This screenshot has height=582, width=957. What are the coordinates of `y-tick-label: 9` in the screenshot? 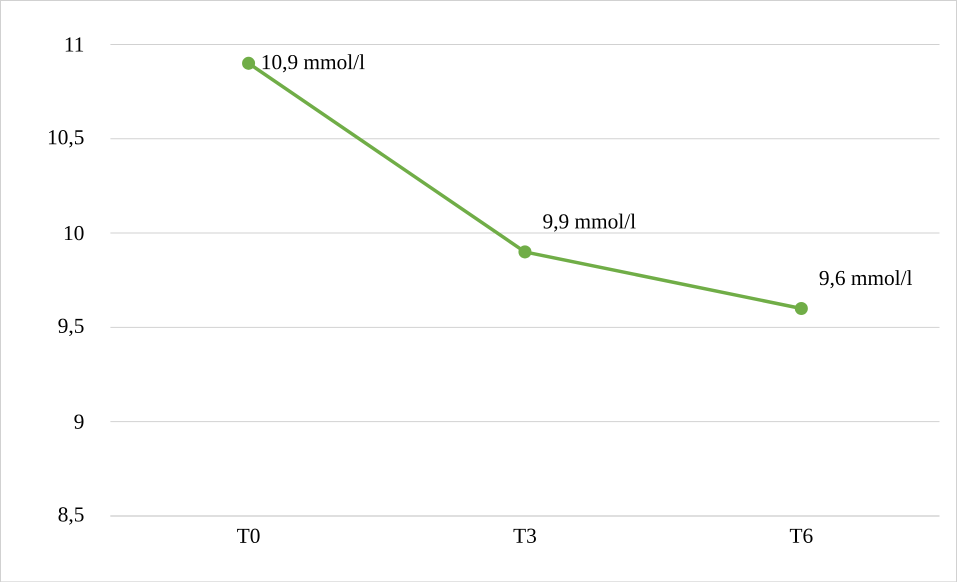 It's located at (79, 421).